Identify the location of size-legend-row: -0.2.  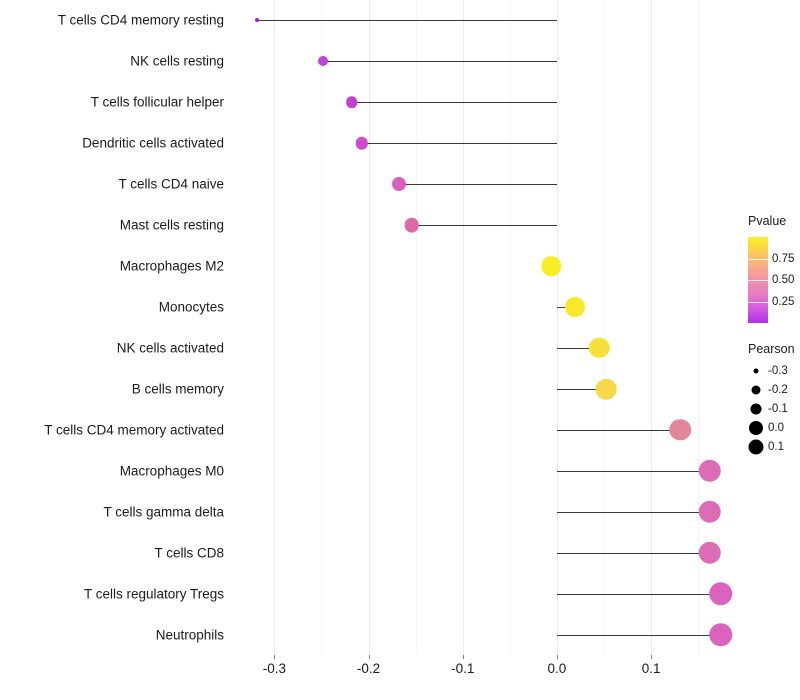
(771, 389).